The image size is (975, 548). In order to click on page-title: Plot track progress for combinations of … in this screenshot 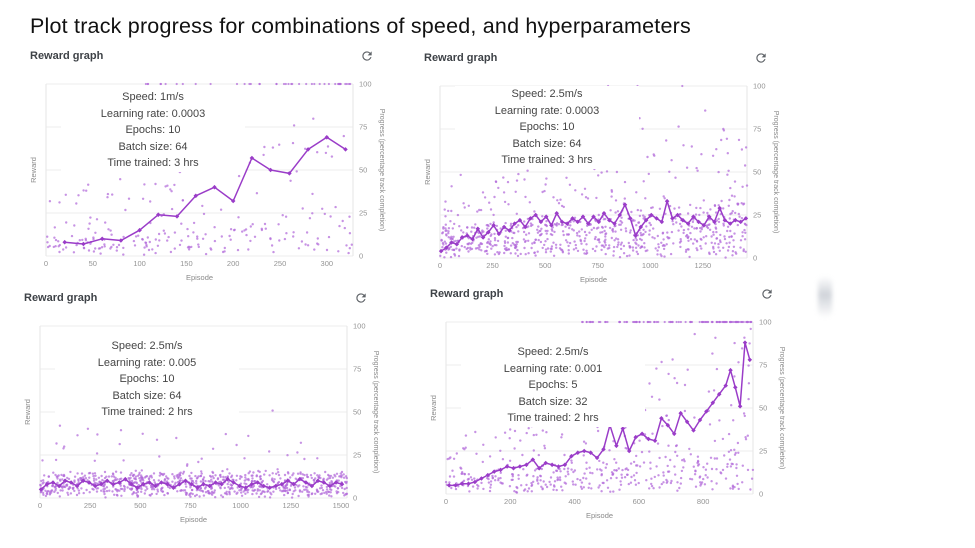, I will do `click(360, 26)`.